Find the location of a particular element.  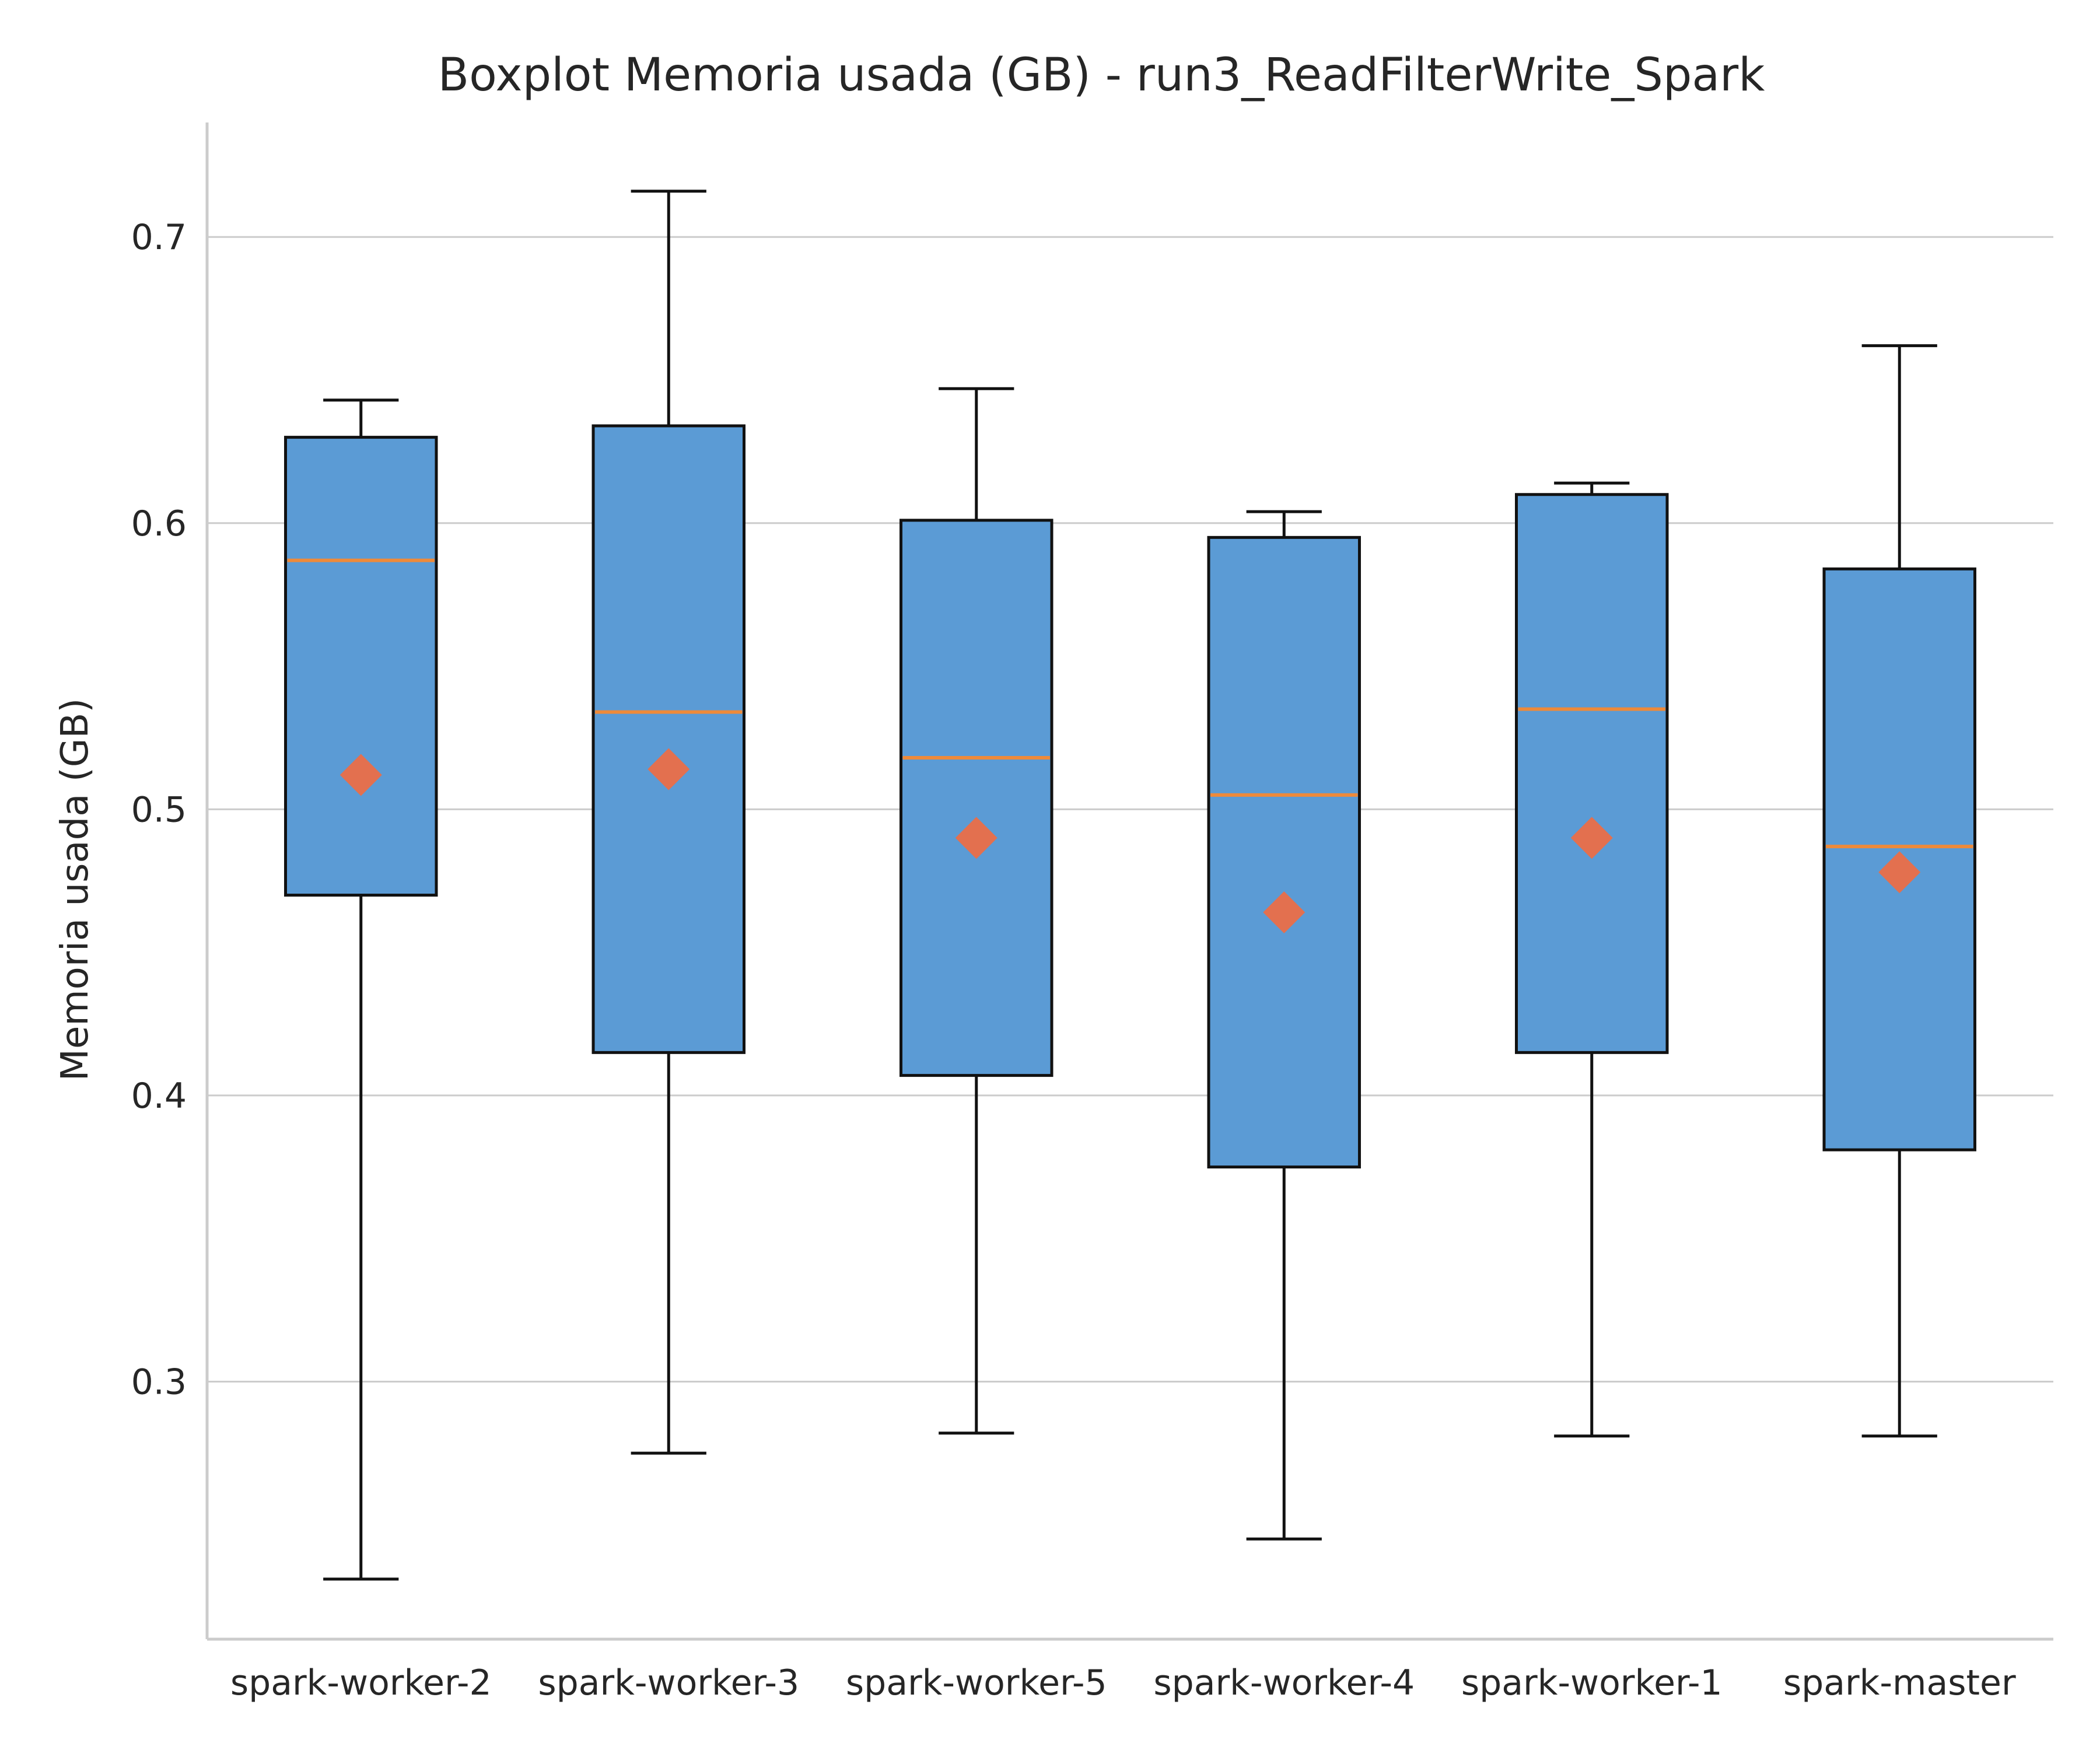

x-tick-label: spark-worker-3 is located at coordinates (668, 1682).